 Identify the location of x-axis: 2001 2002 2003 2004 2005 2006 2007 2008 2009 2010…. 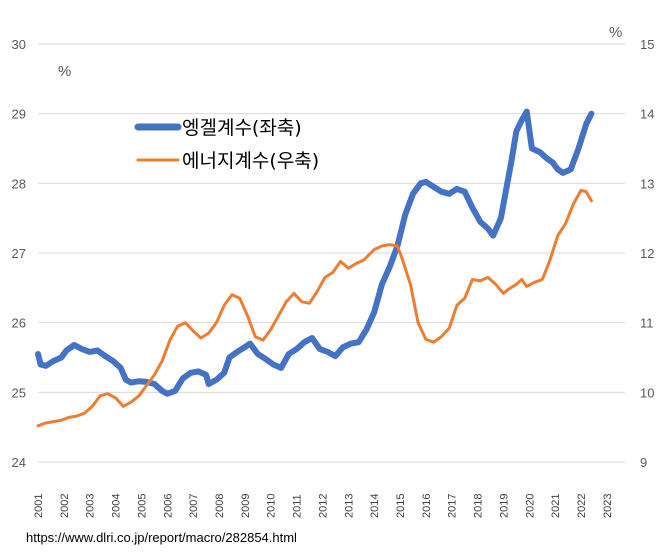
(323, 506).